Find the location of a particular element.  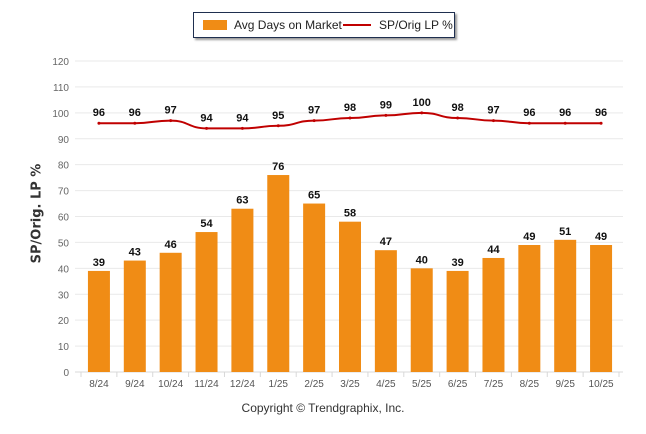

bar-data-label: 43 is located at coordinates (135, 253).